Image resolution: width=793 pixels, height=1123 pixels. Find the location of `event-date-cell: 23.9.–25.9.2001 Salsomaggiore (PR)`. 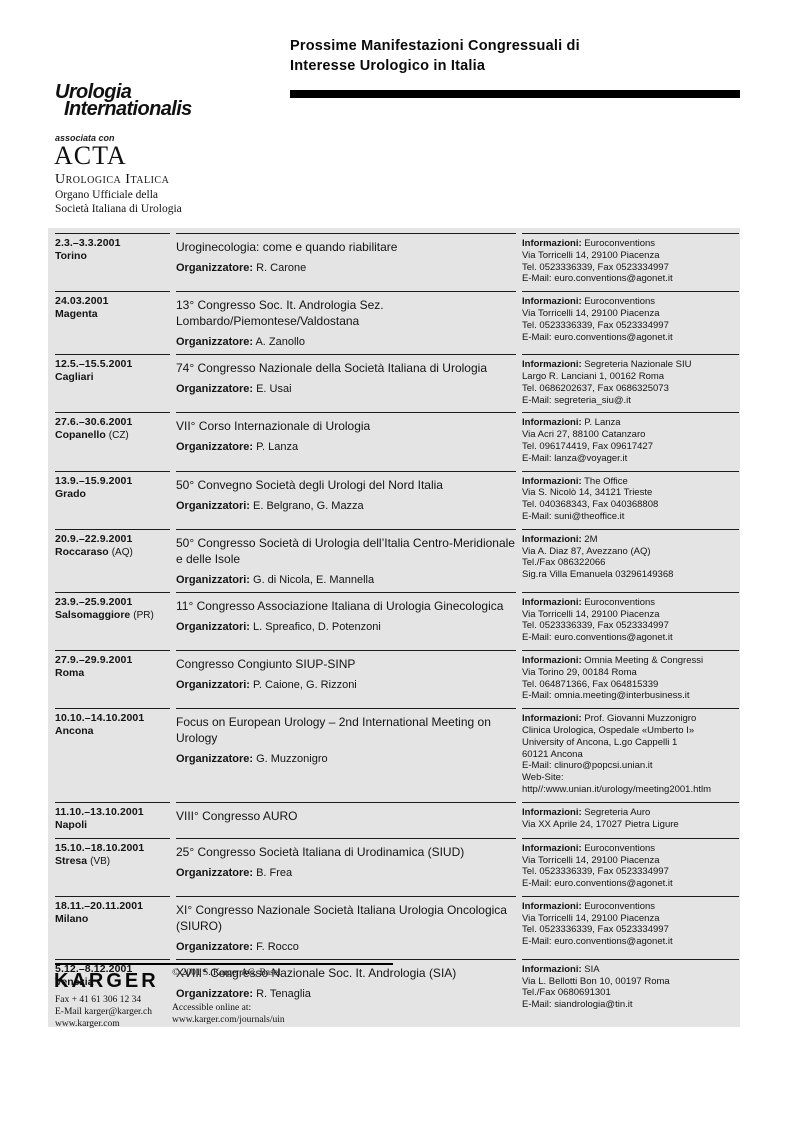

event-date-cell: 23.9.–25.9.2001 Salsomaggiore (PR) is located at coordinates (112, 620).